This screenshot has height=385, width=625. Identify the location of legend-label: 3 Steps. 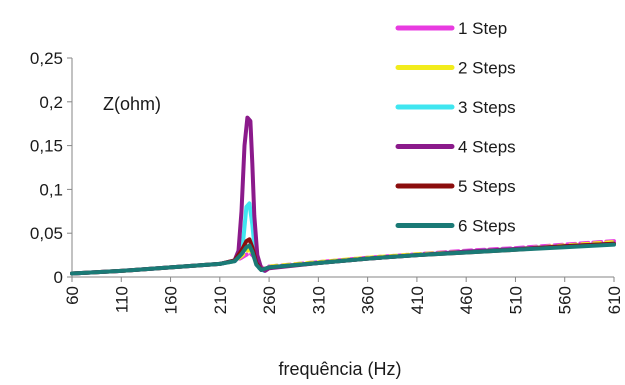
(487, 107).